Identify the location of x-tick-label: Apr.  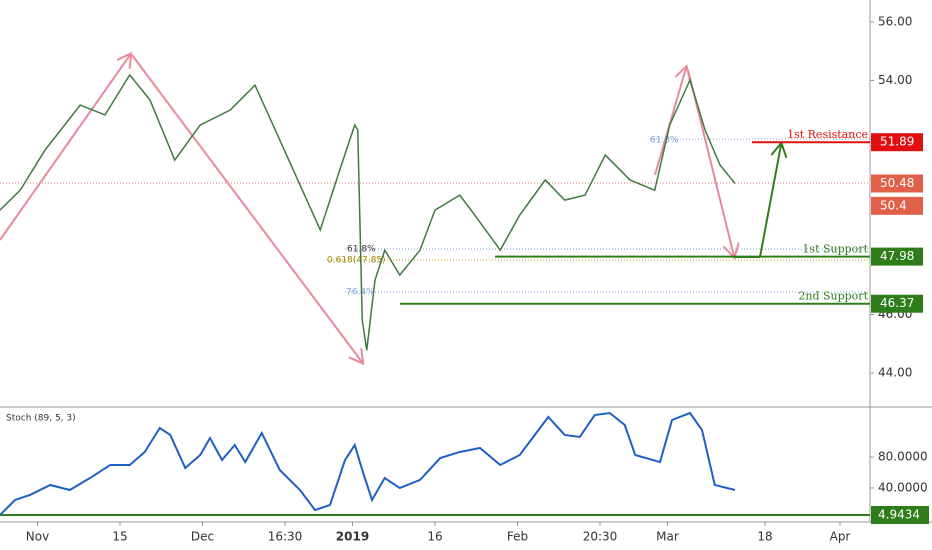
(840, 537).